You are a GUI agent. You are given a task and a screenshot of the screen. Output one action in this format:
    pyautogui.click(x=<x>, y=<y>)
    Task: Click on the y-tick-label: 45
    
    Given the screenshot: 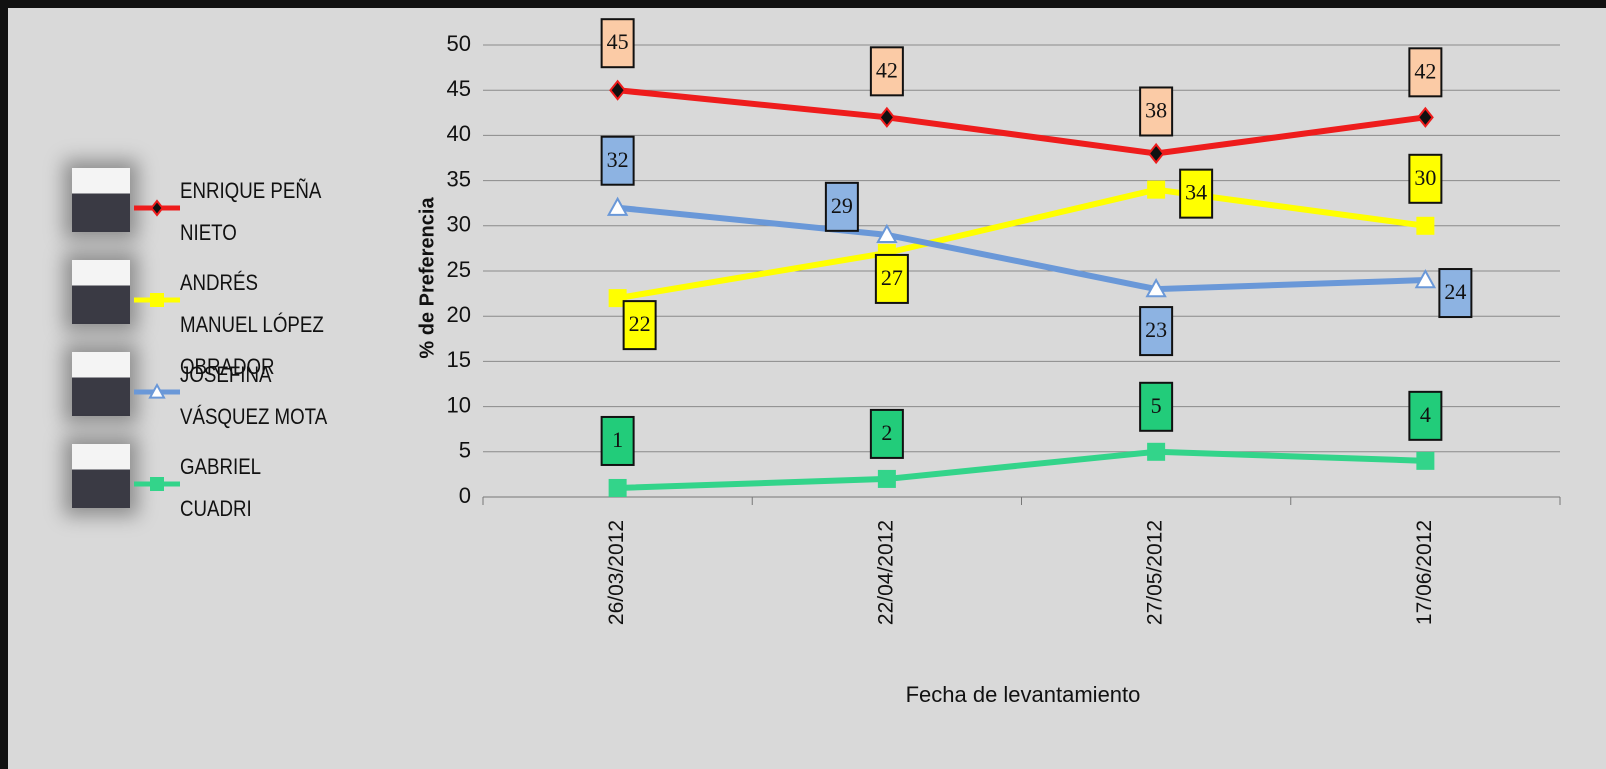 What is the action you would take?
    pyautogui.click(x=459, y=88)
    